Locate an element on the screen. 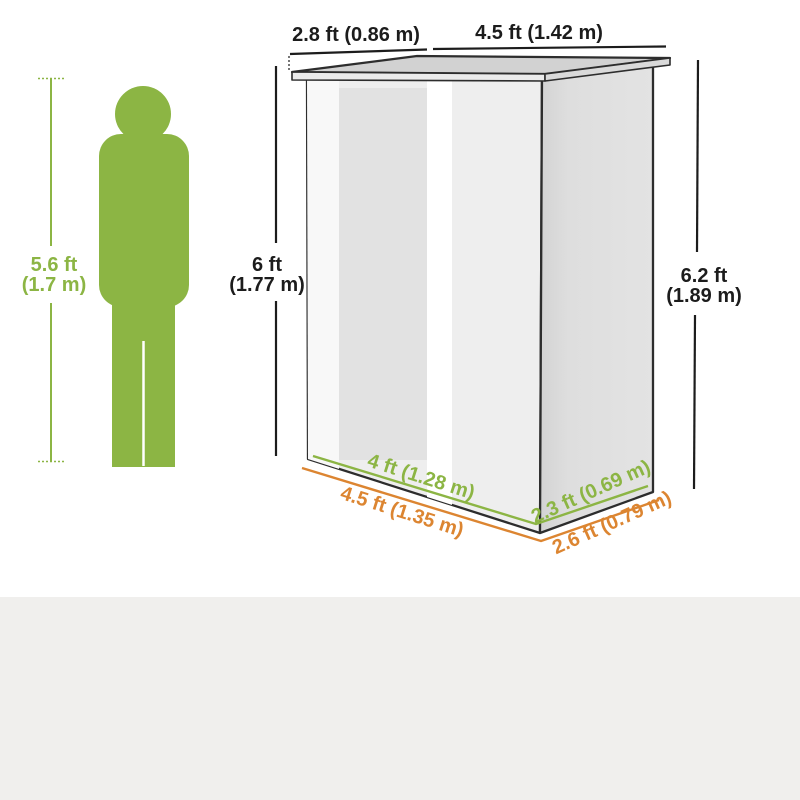  rear-height-line-bottom is located at coordinates (694, 402).